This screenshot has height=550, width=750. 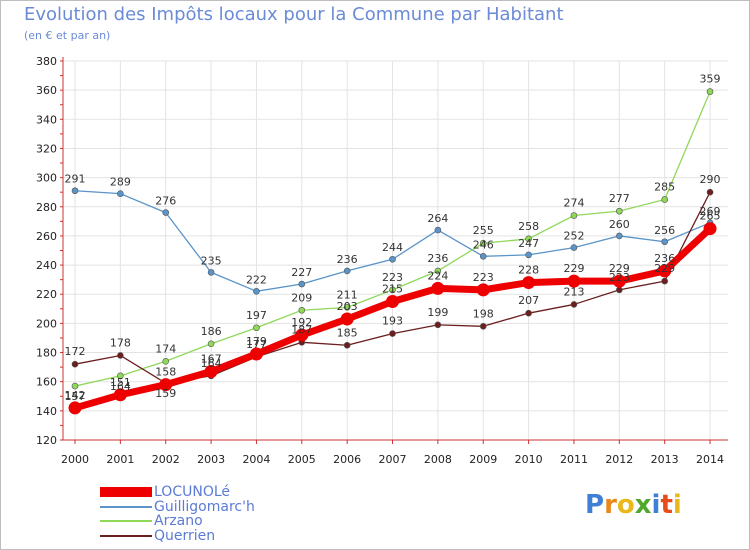 I want to click on y-tick-label: 240, so click(x=46, y=265).